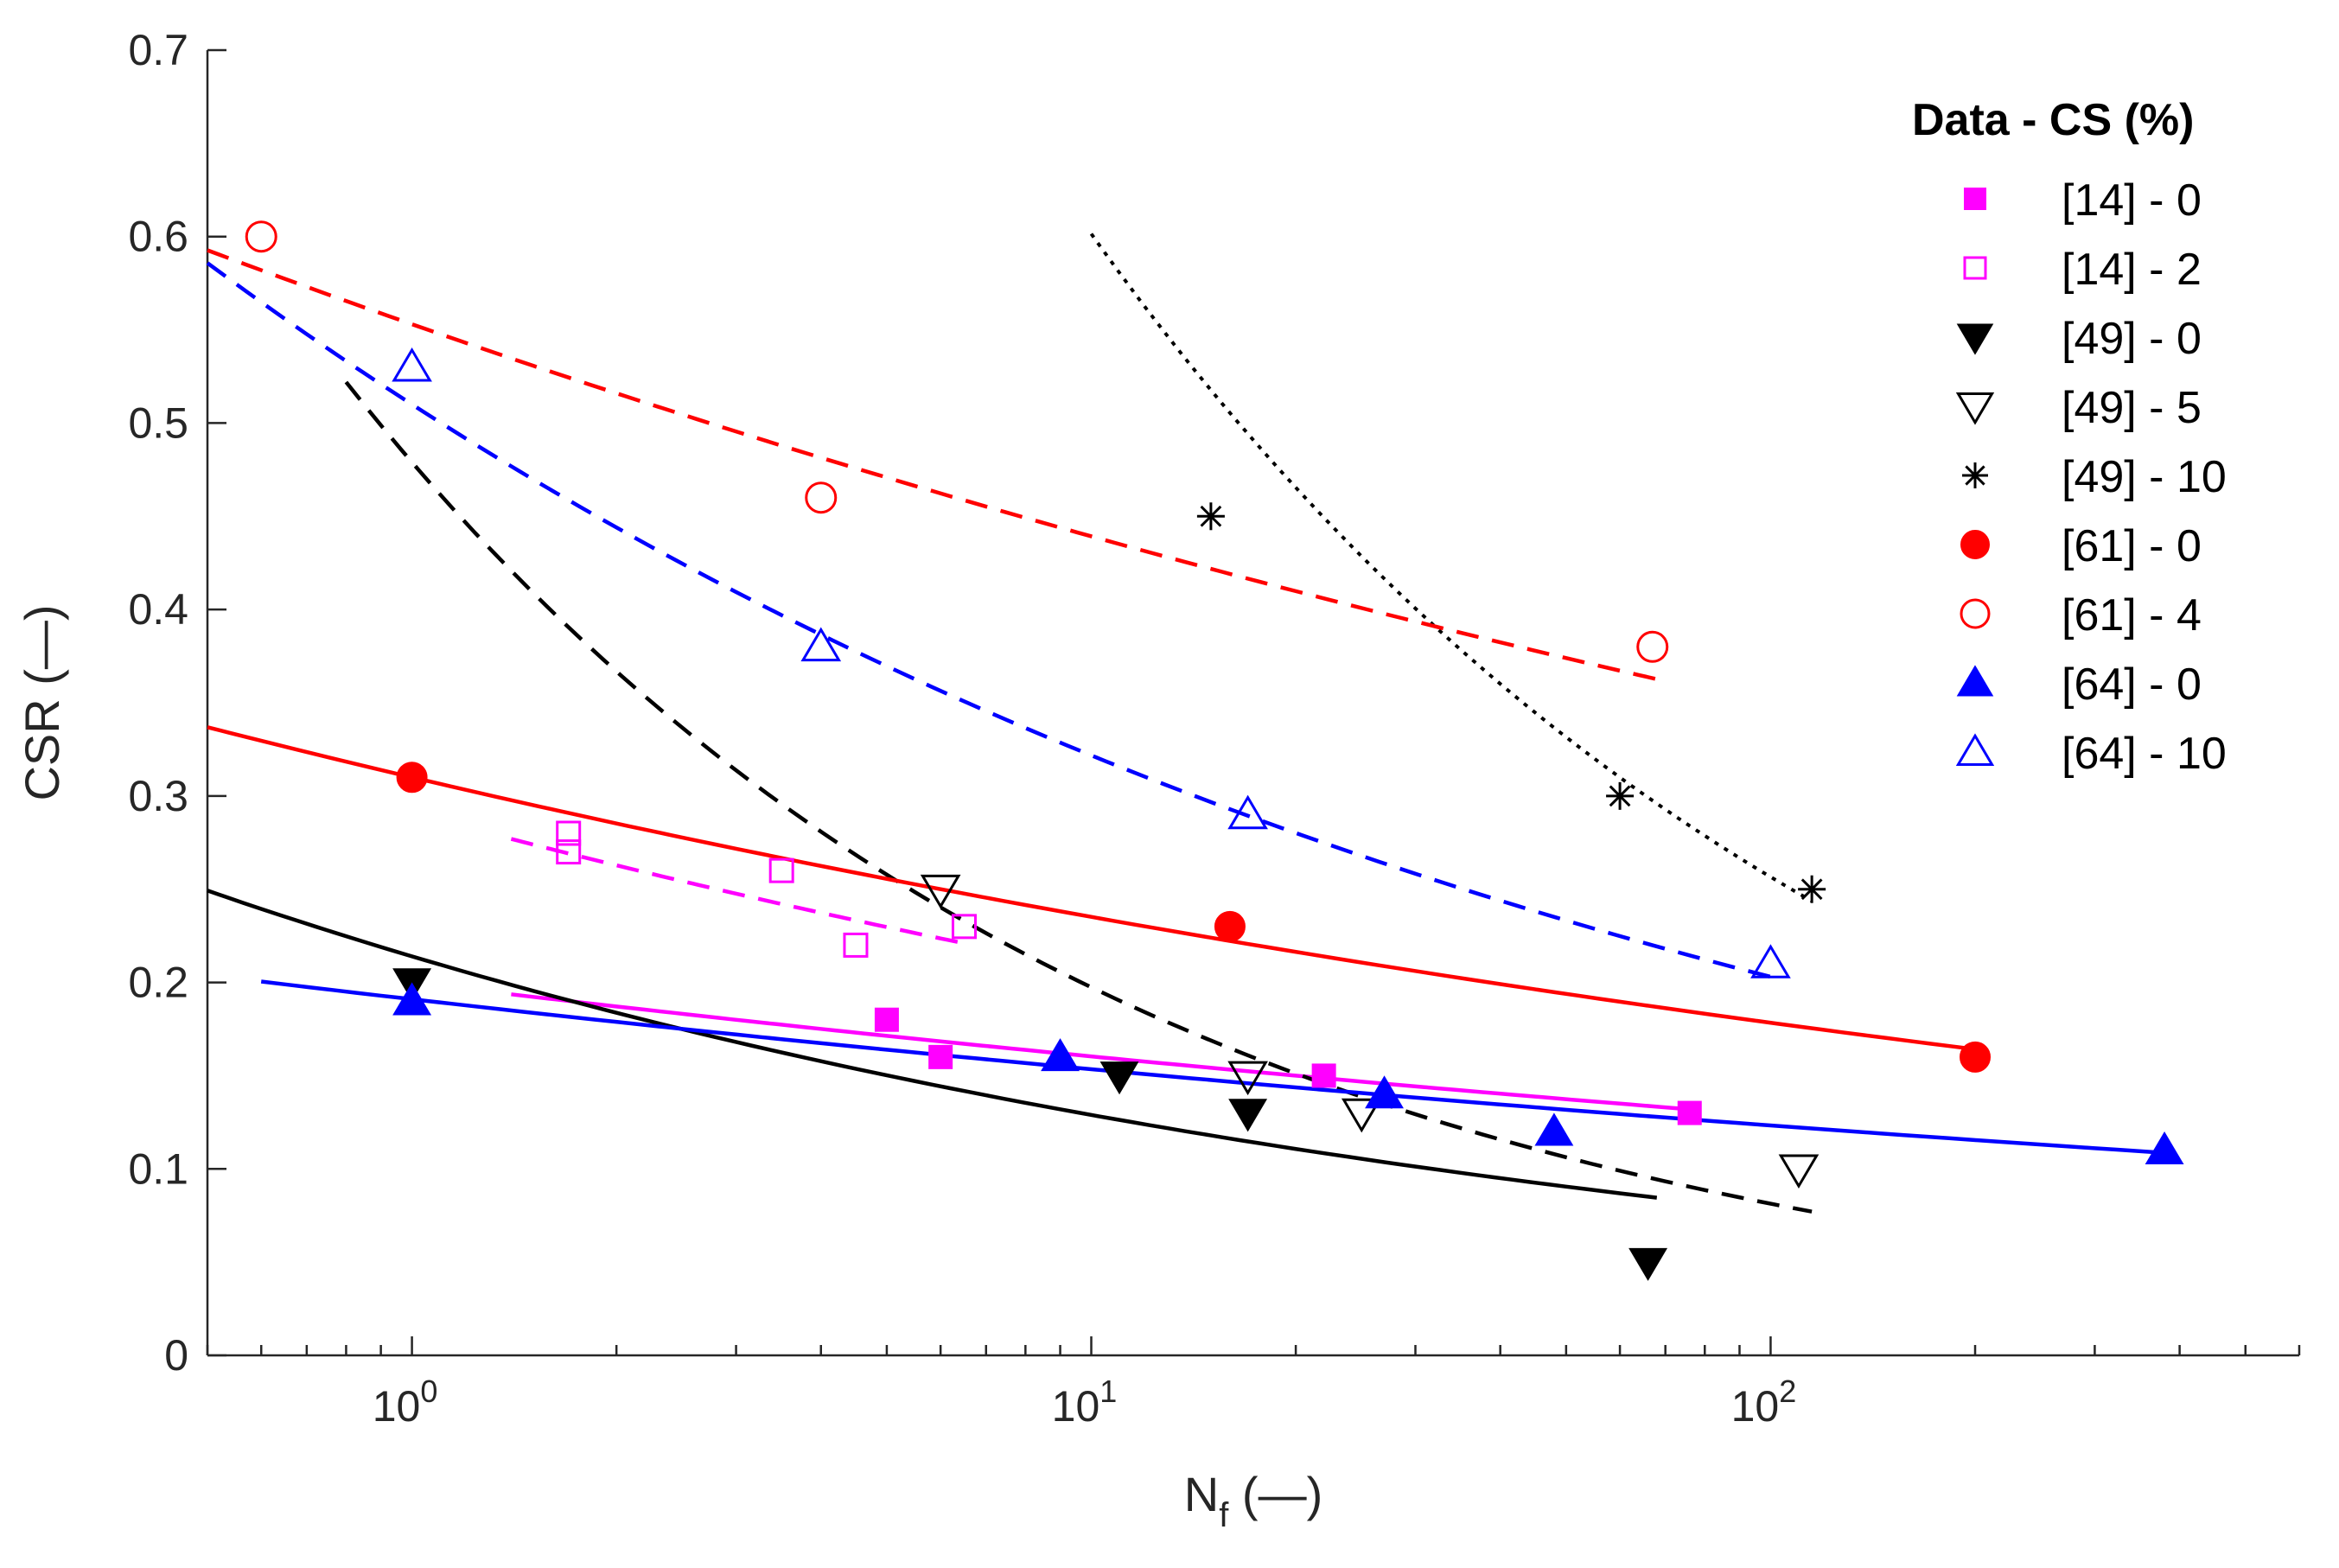  I want to click on y-tick-label: 0, so click(176, 1356).